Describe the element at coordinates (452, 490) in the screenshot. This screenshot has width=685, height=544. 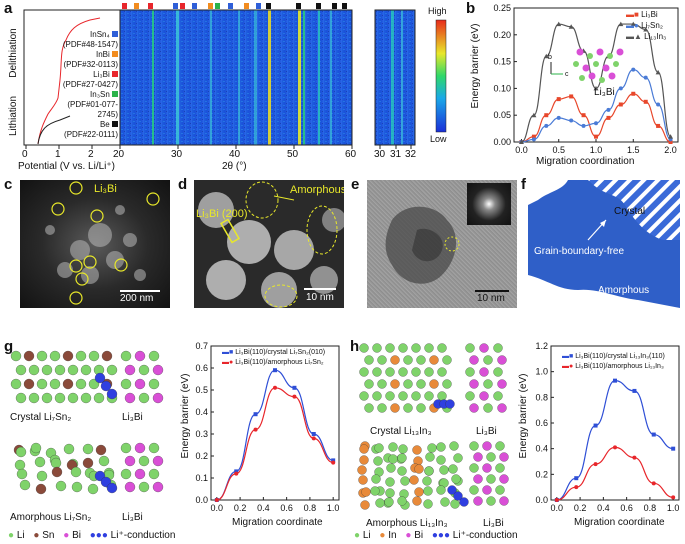
I see `li-conduction-atom` at that location.